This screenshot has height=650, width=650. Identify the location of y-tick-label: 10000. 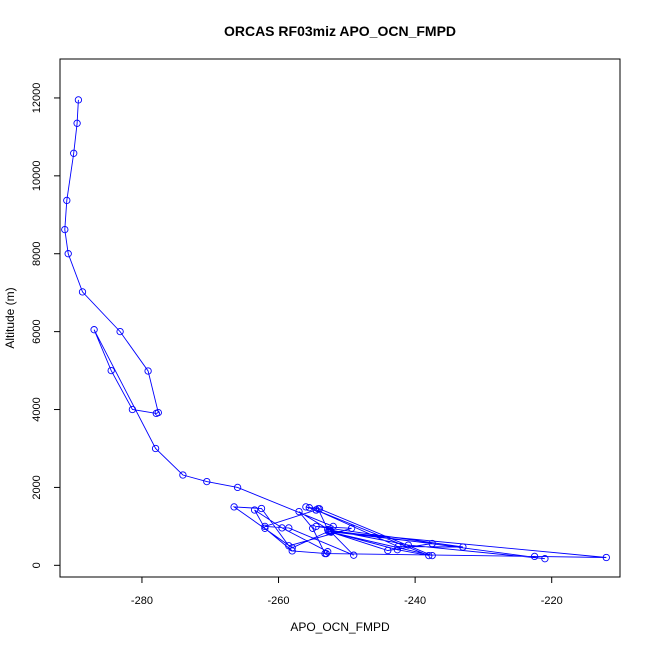
(37, 176).